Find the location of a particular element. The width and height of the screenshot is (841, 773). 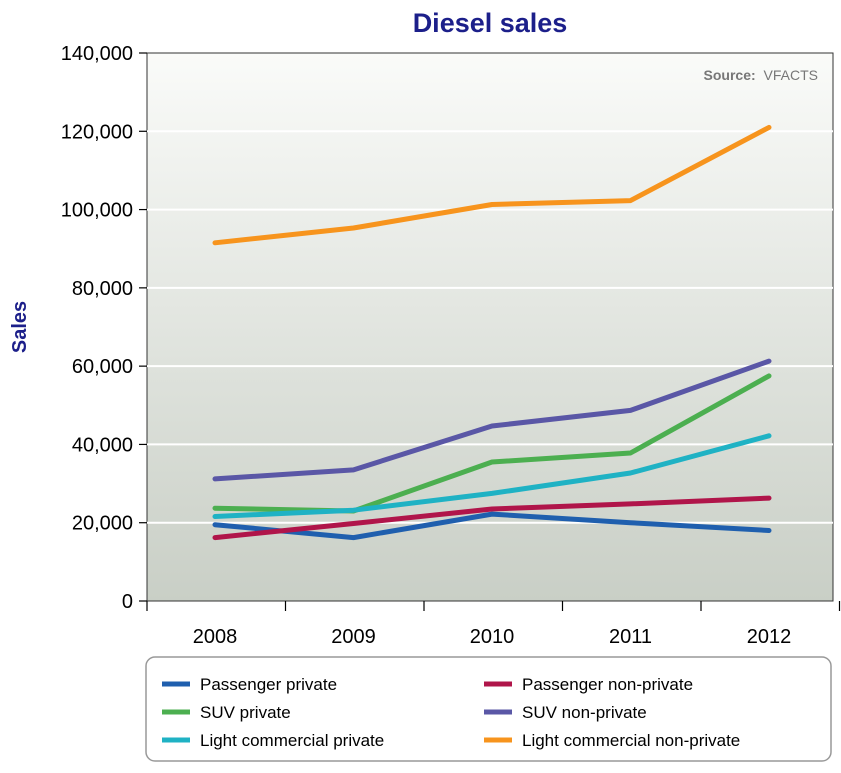

legend-label-suv-non-private: SUV non-private is located at coordinates (584, 712).